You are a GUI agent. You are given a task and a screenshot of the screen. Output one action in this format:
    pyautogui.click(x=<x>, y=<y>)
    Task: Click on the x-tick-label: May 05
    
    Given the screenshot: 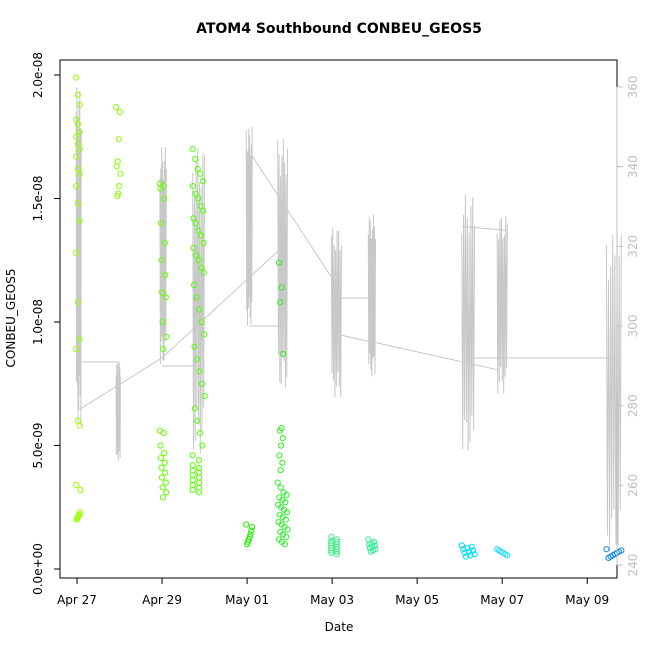 What is the action you would take?
    pyautogui.click(x=417, y=600)
    